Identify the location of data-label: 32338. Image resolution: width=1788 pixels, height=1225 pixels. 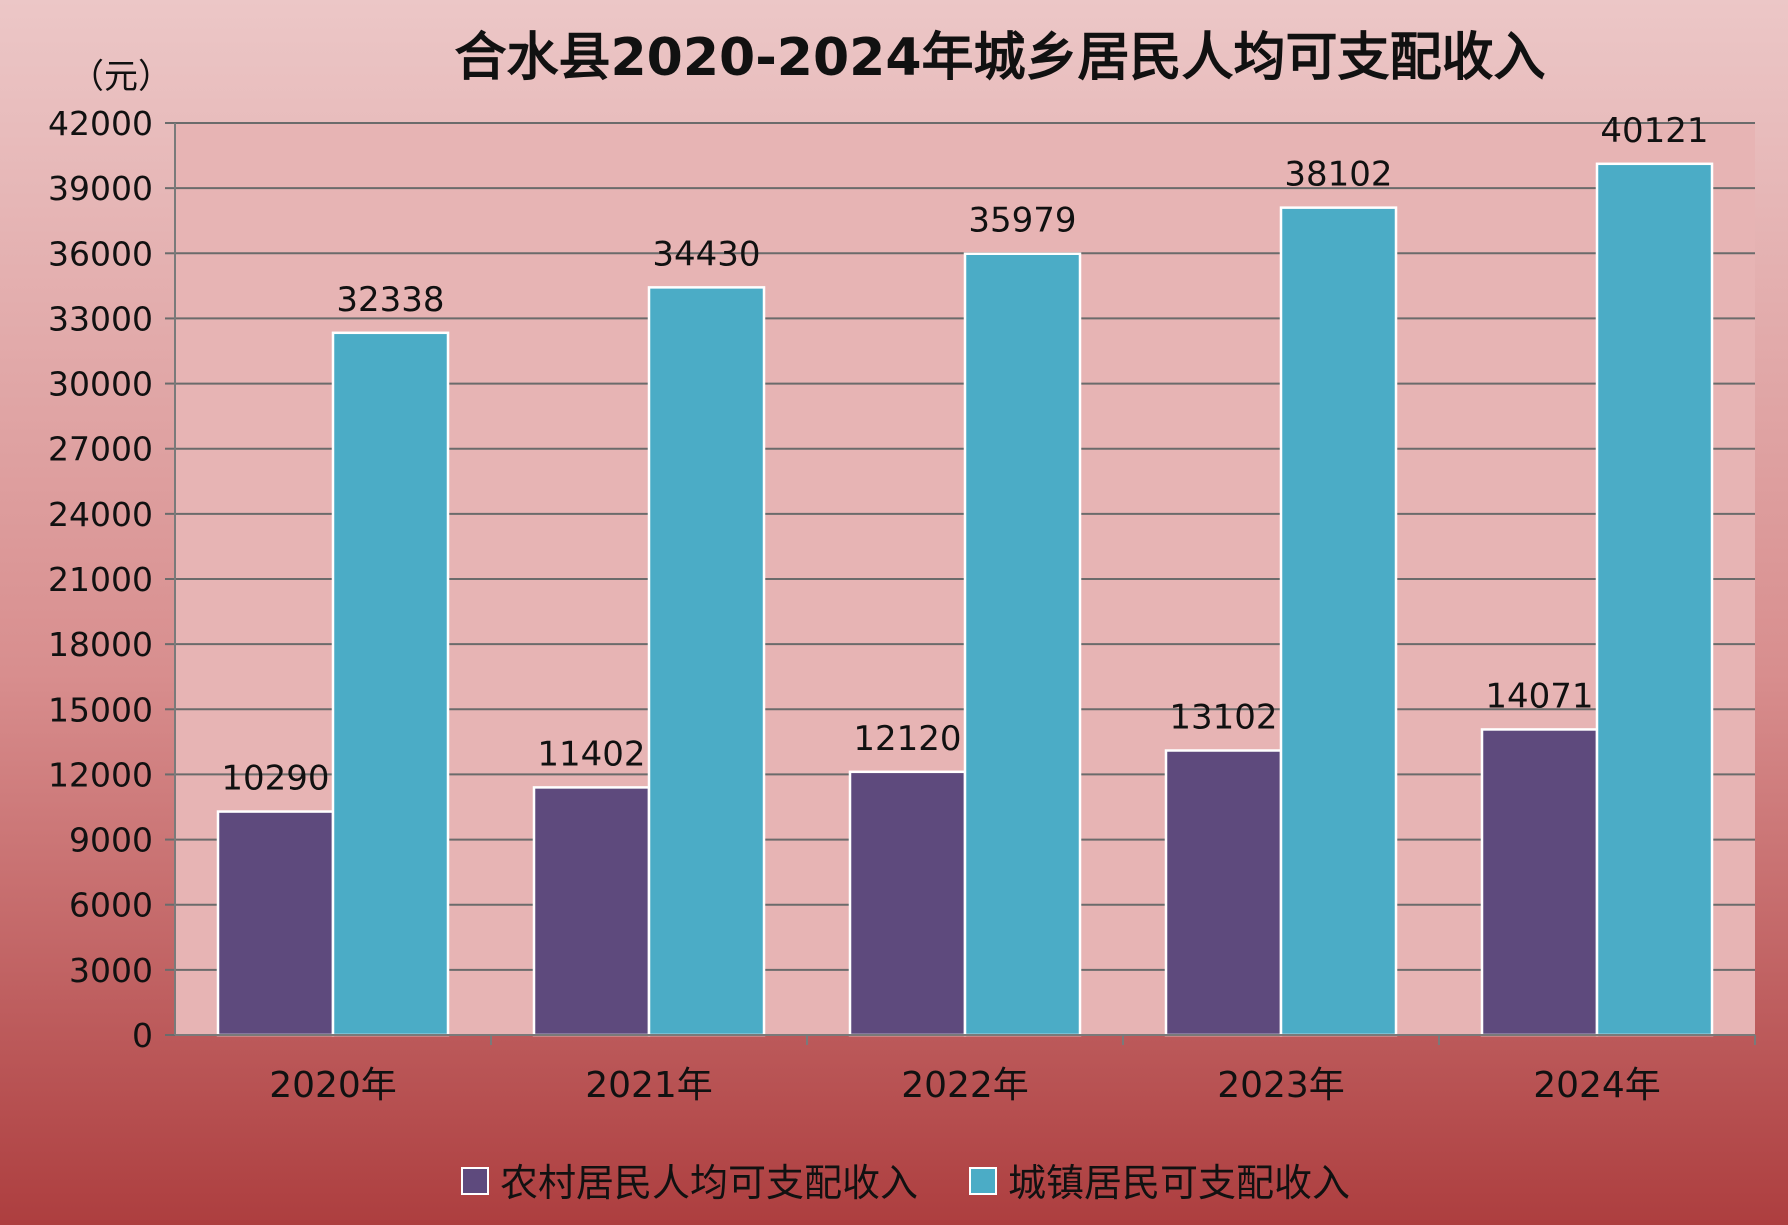
(390, 300).